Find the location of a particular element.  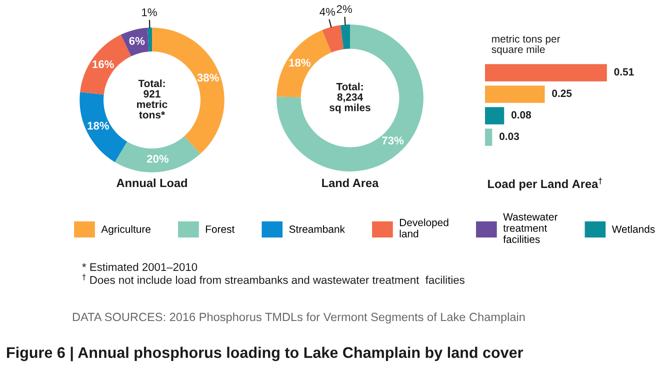

data-label: 1% is located at coordinates (149, 12).